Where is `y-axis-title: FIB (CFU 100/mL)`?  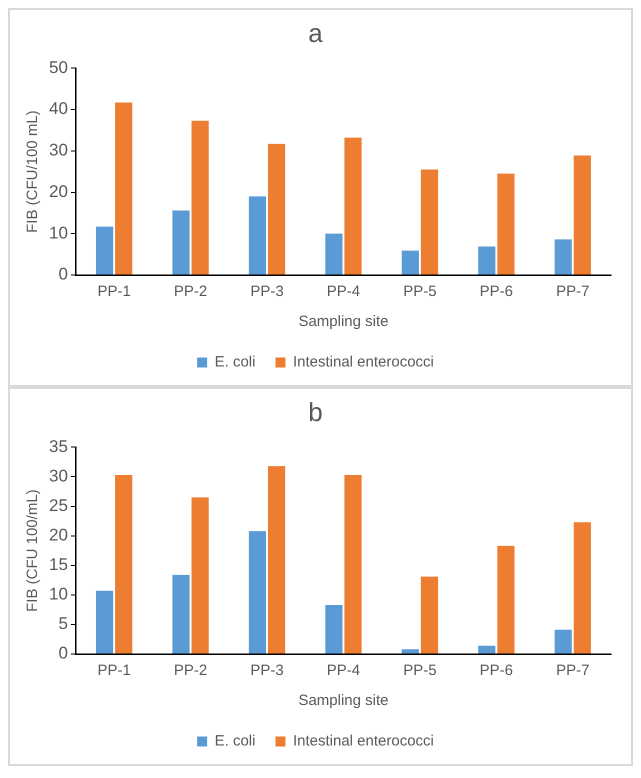
y-axis-title: FIB (CFU 100/mL) is located at coordinates (33, 550).